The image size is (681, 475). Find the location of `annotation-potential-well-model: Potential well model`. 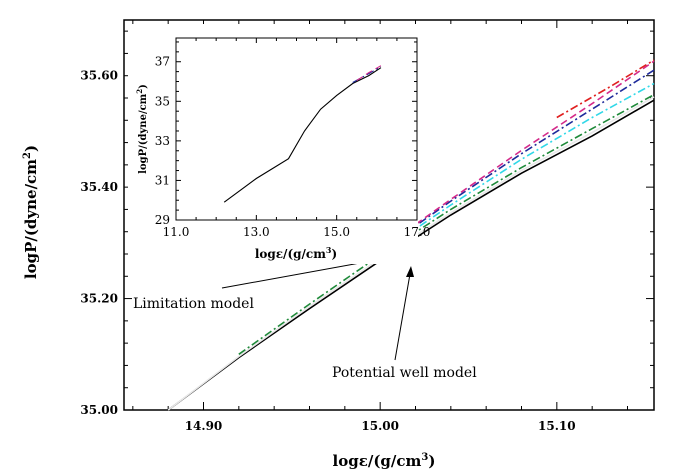

annotation-potential-well-model: Potential well model is located at coordinates (404, 373).